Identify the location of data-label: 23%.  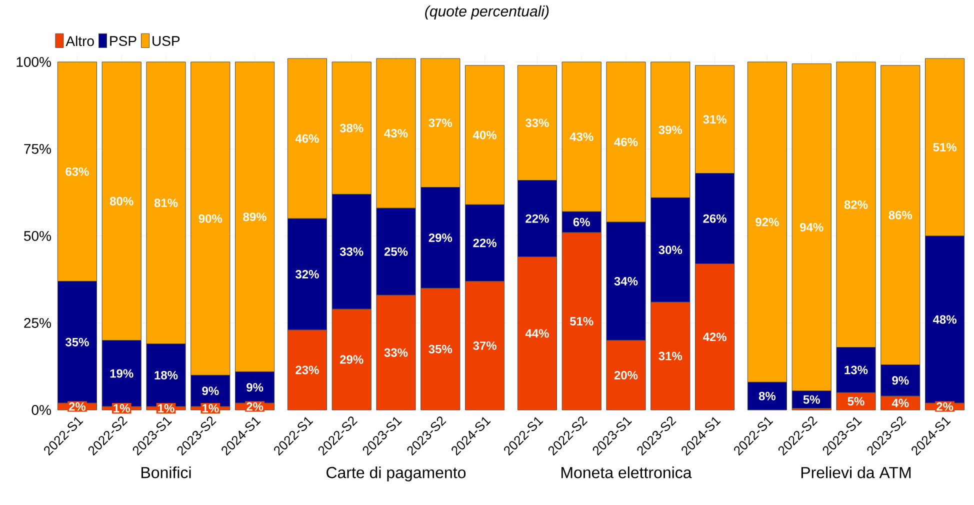
(307, 370).